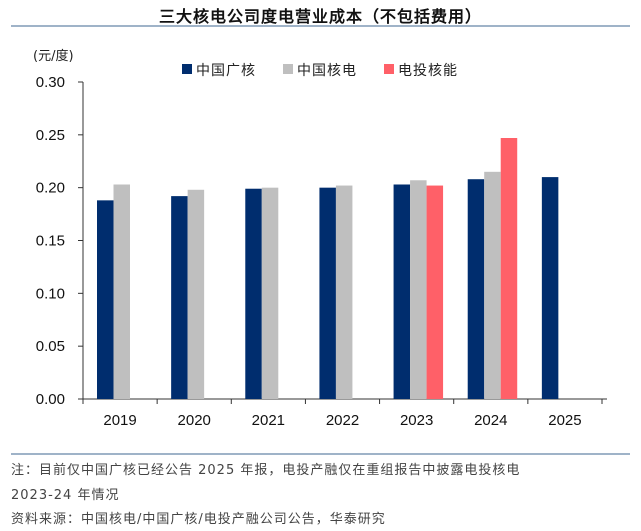 Image resolution: width=641 pixels, height=531 pixels. What do you see at coordinates (50, 399) in the screenshot?
I see `y-tick-label: 0.00` at bounding box center [50, 399].